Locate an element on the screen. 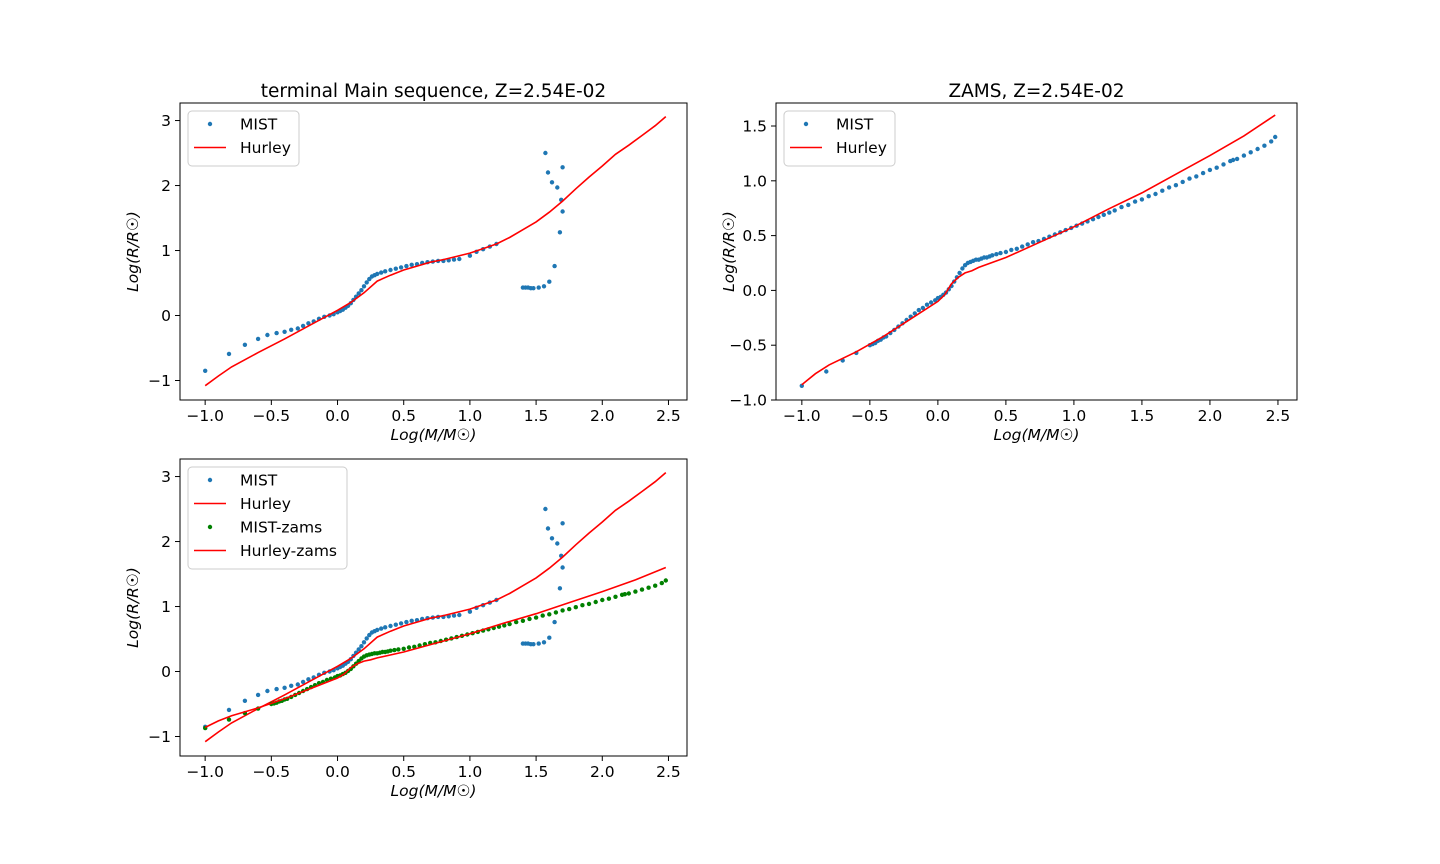  x-tick-label: 0.0 is located at coordinates (337, 416).